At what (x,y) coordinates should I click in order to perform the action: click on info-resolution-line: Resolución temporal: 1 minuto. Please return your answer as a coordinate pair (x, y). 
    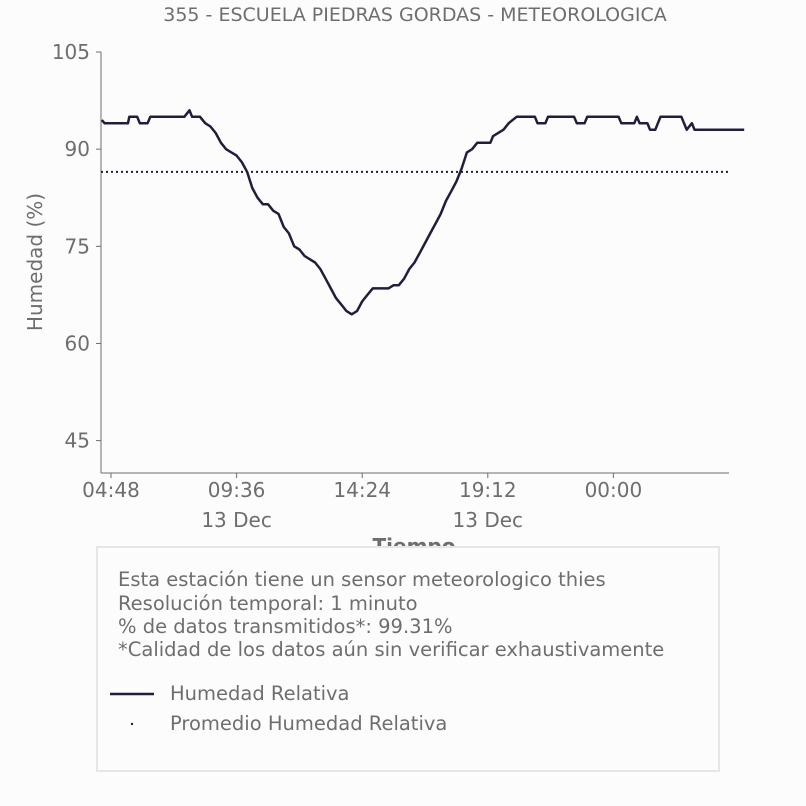
    Looking at the image, I should click on (268, 603).